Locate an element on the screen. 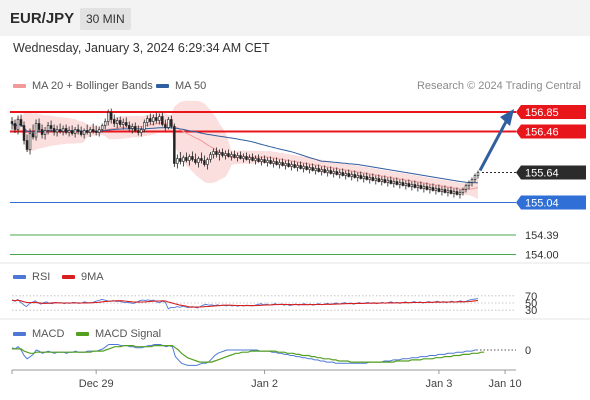  legend-ma50: MA 50 is located at coordinates (181, 86).